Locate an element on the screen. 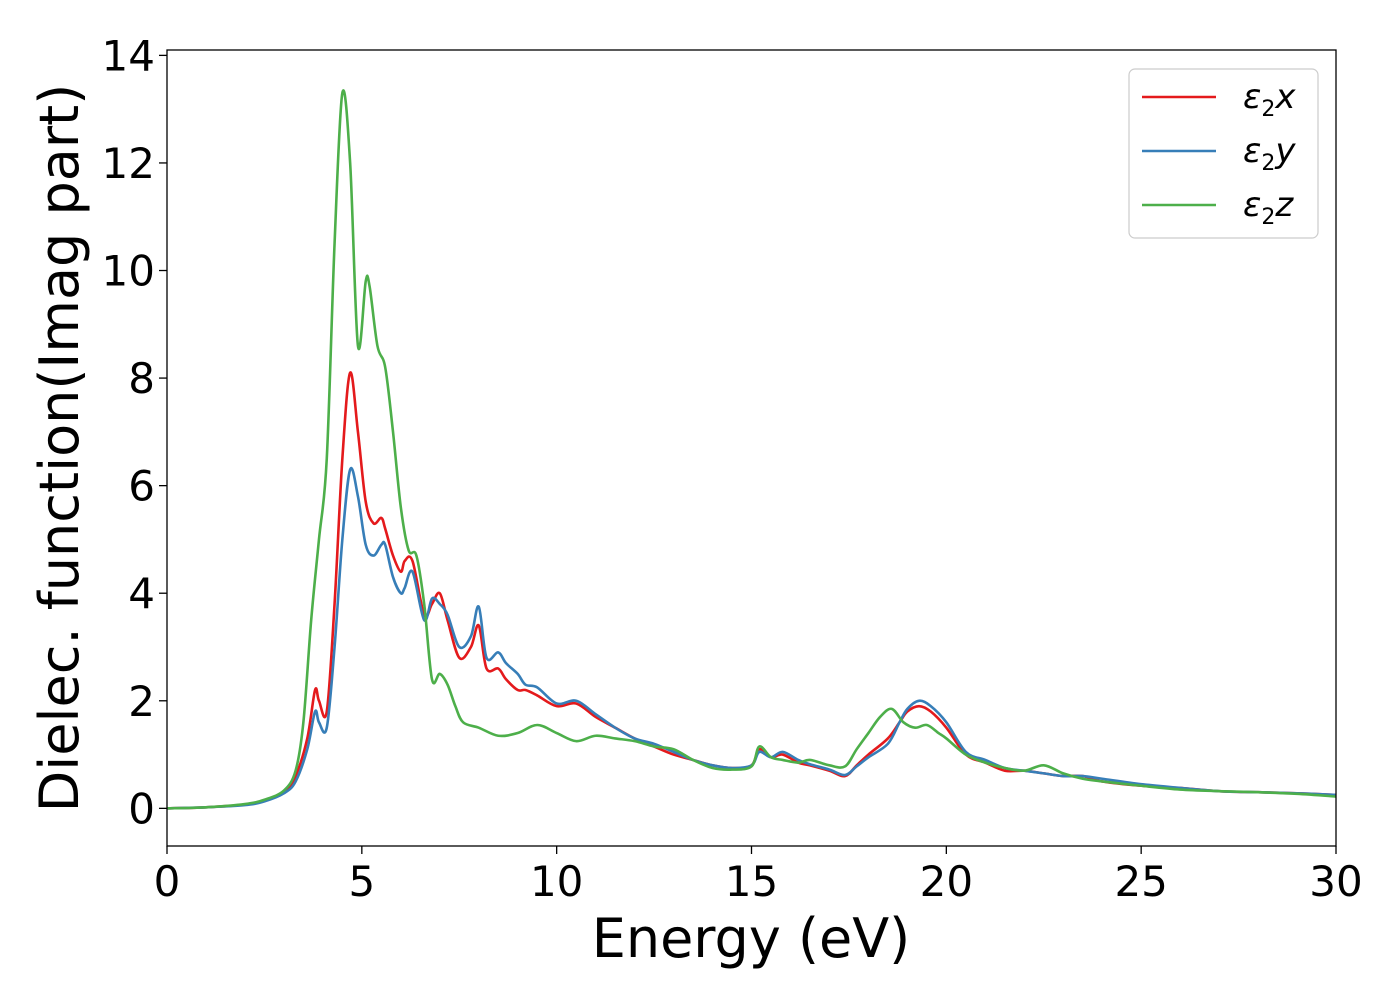 The height and width of the screenshot is (1000, 1400). y-tick-label: 4 is located at coordinates (141, 593).